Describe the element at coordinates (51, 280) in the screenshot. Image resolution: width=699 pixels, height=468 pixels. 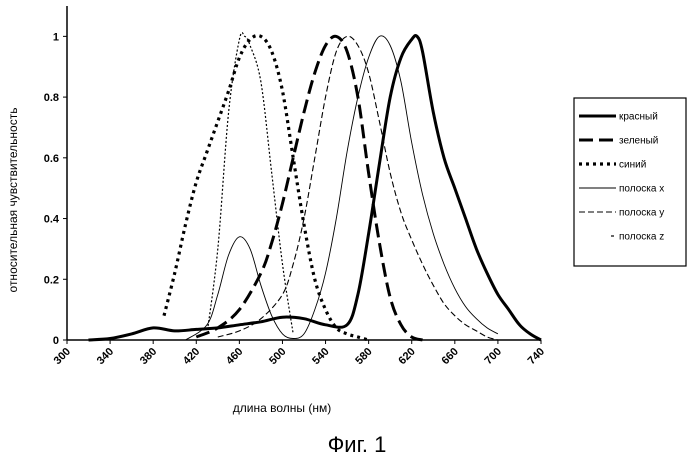
I see `y-tick-label: 0.2` at that location.